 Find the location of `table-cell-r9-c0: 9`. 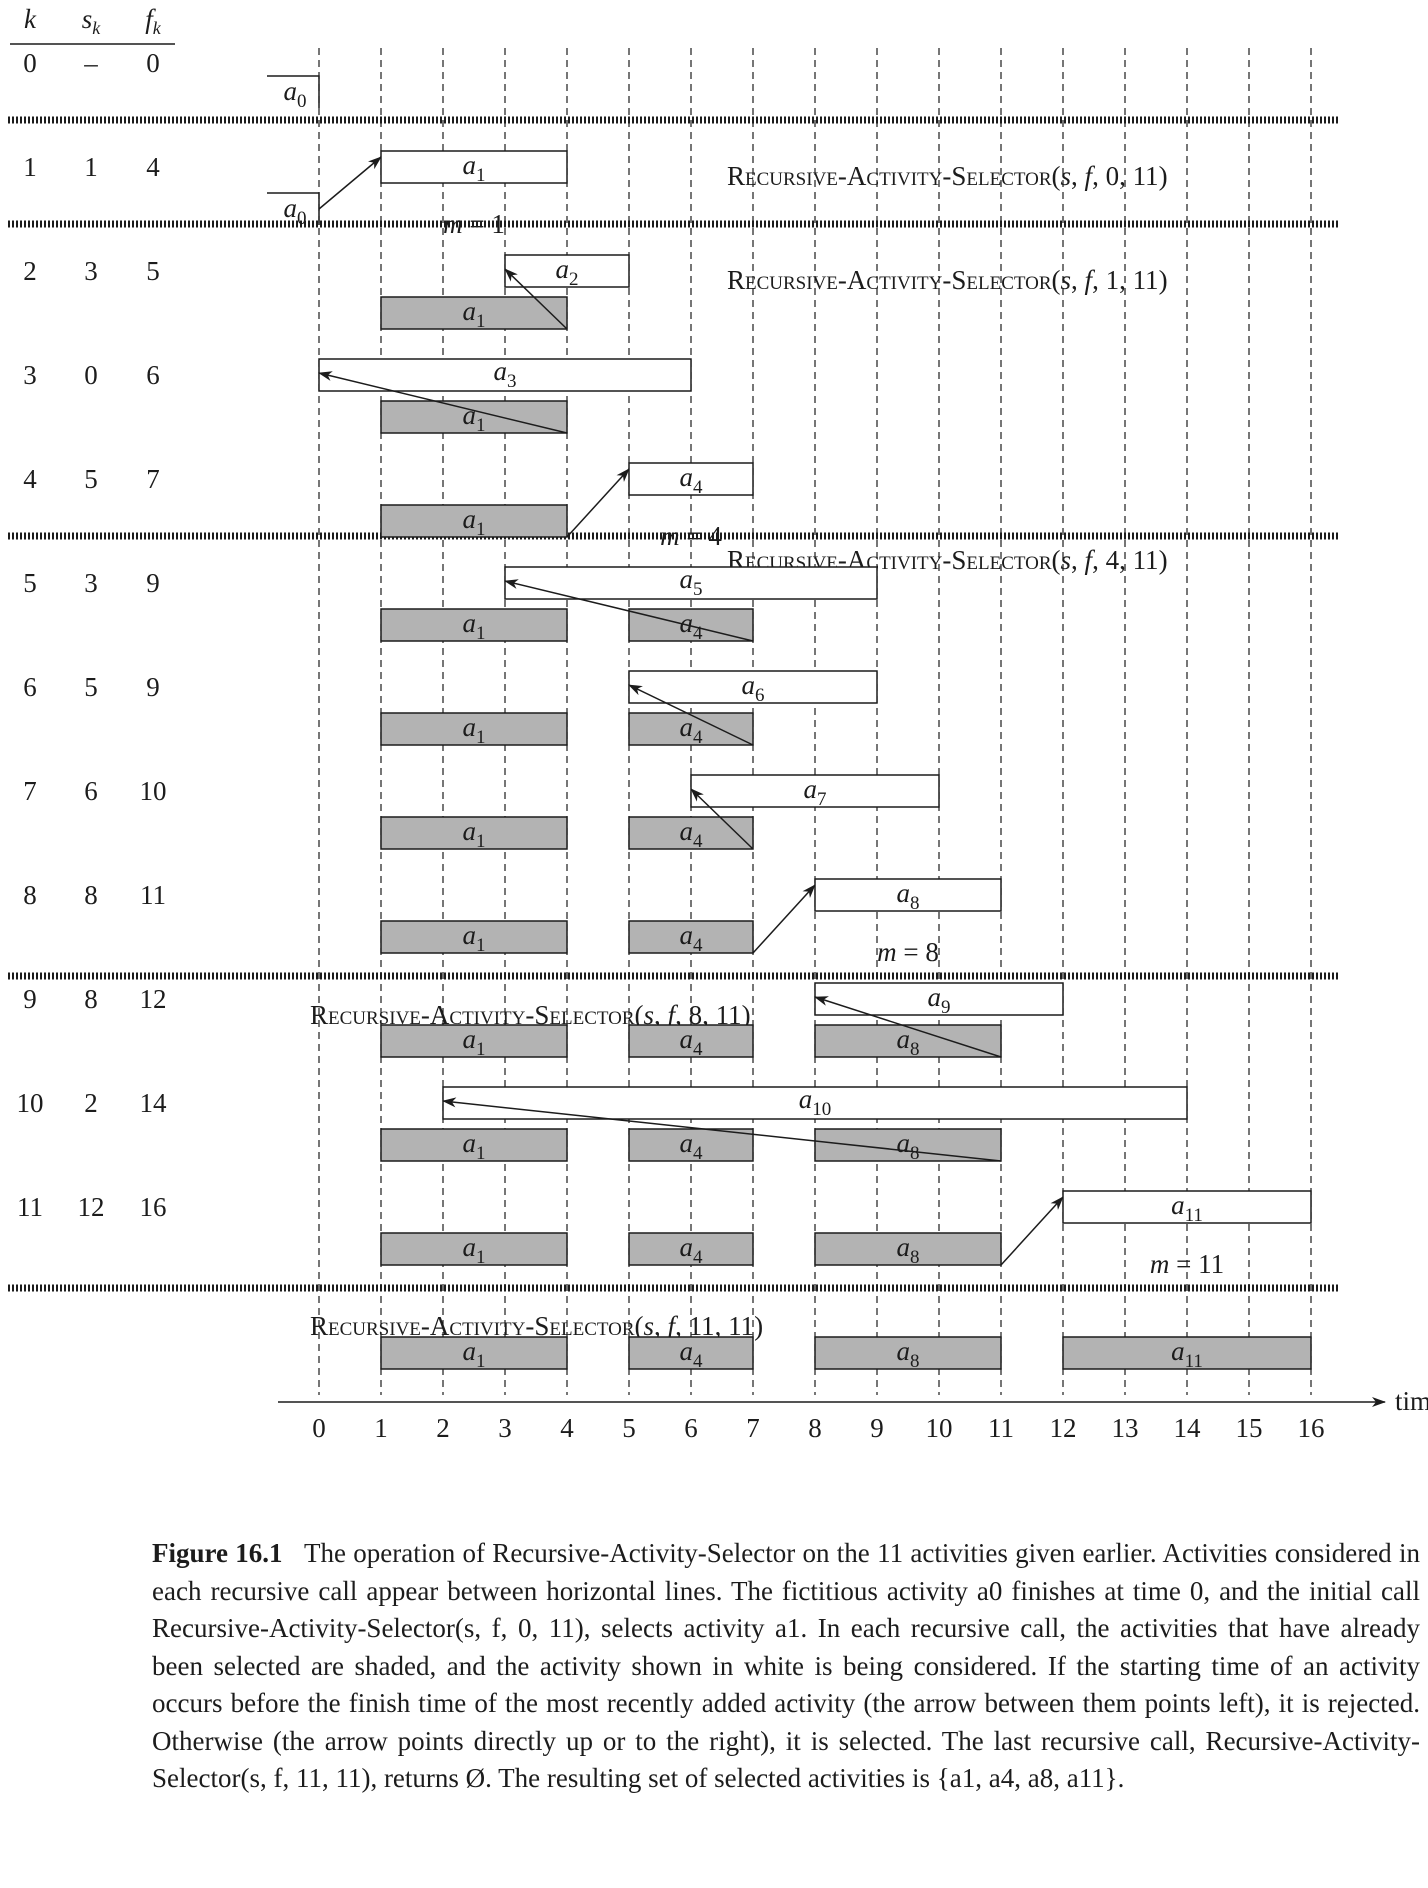

table-cell-r9-c0: 9 is located at coordinates (30, 999).